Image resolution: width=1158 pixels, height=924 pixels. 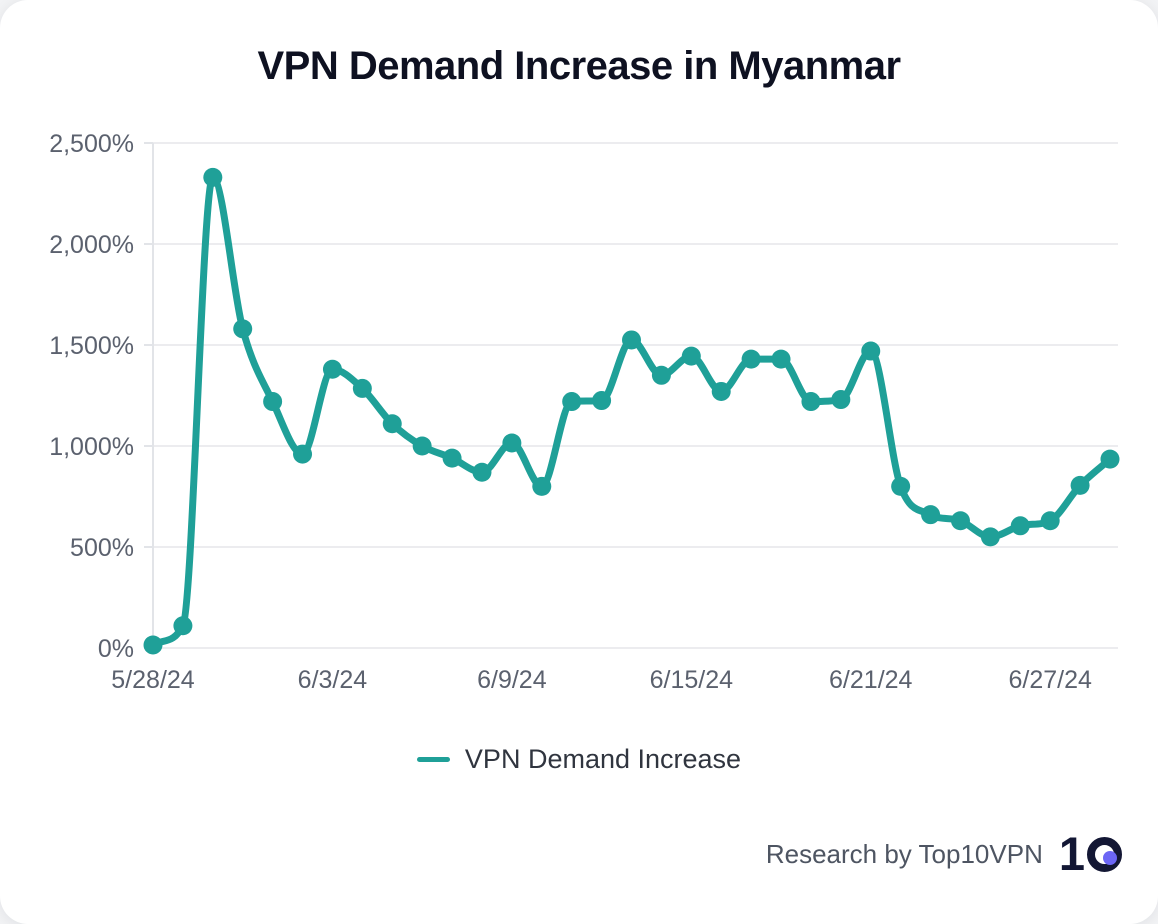 What do you see at coordinates (91, 346) in the screenshot?
I see `y-tick-label: 1,500%` at bounding box center [91, 346].